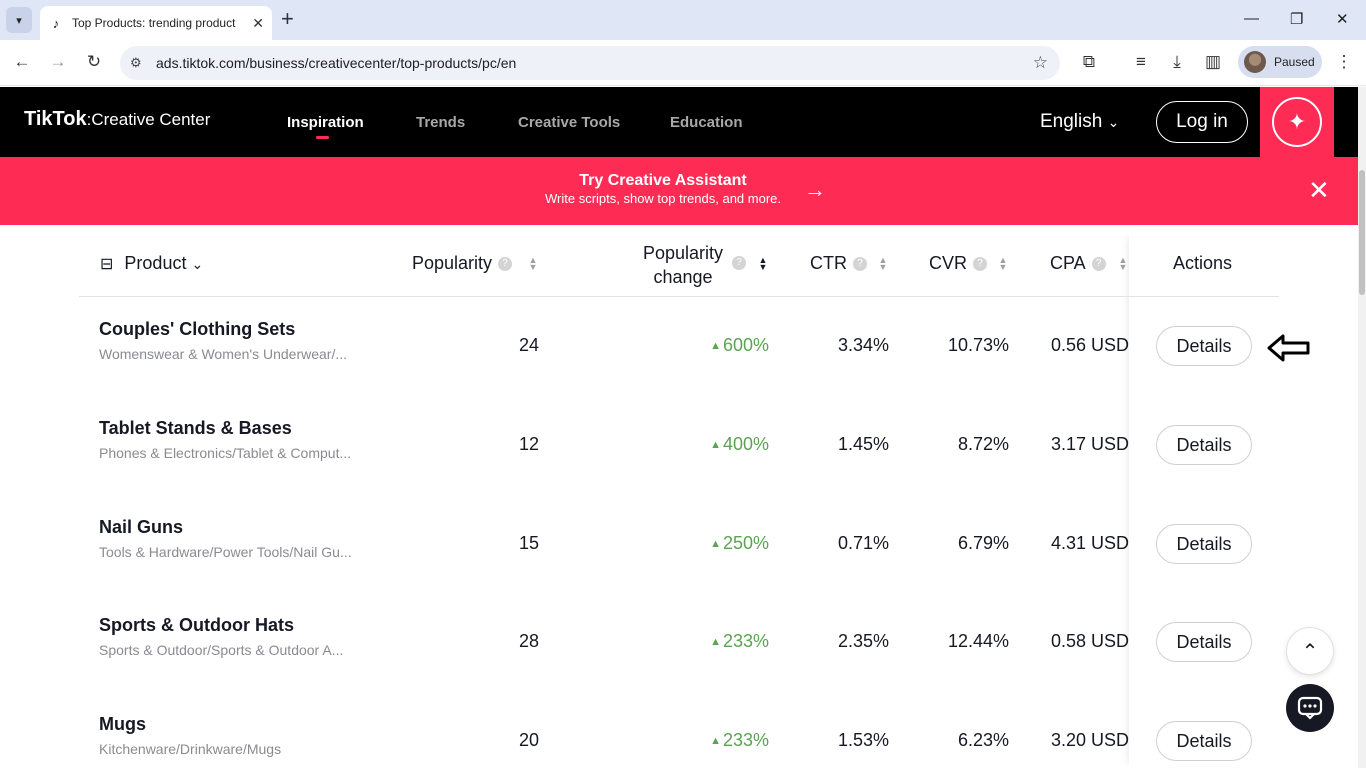  Describe the element at coordinates (141, 527) in the screenshot. I see `product-name: Nail Guns` at that location.